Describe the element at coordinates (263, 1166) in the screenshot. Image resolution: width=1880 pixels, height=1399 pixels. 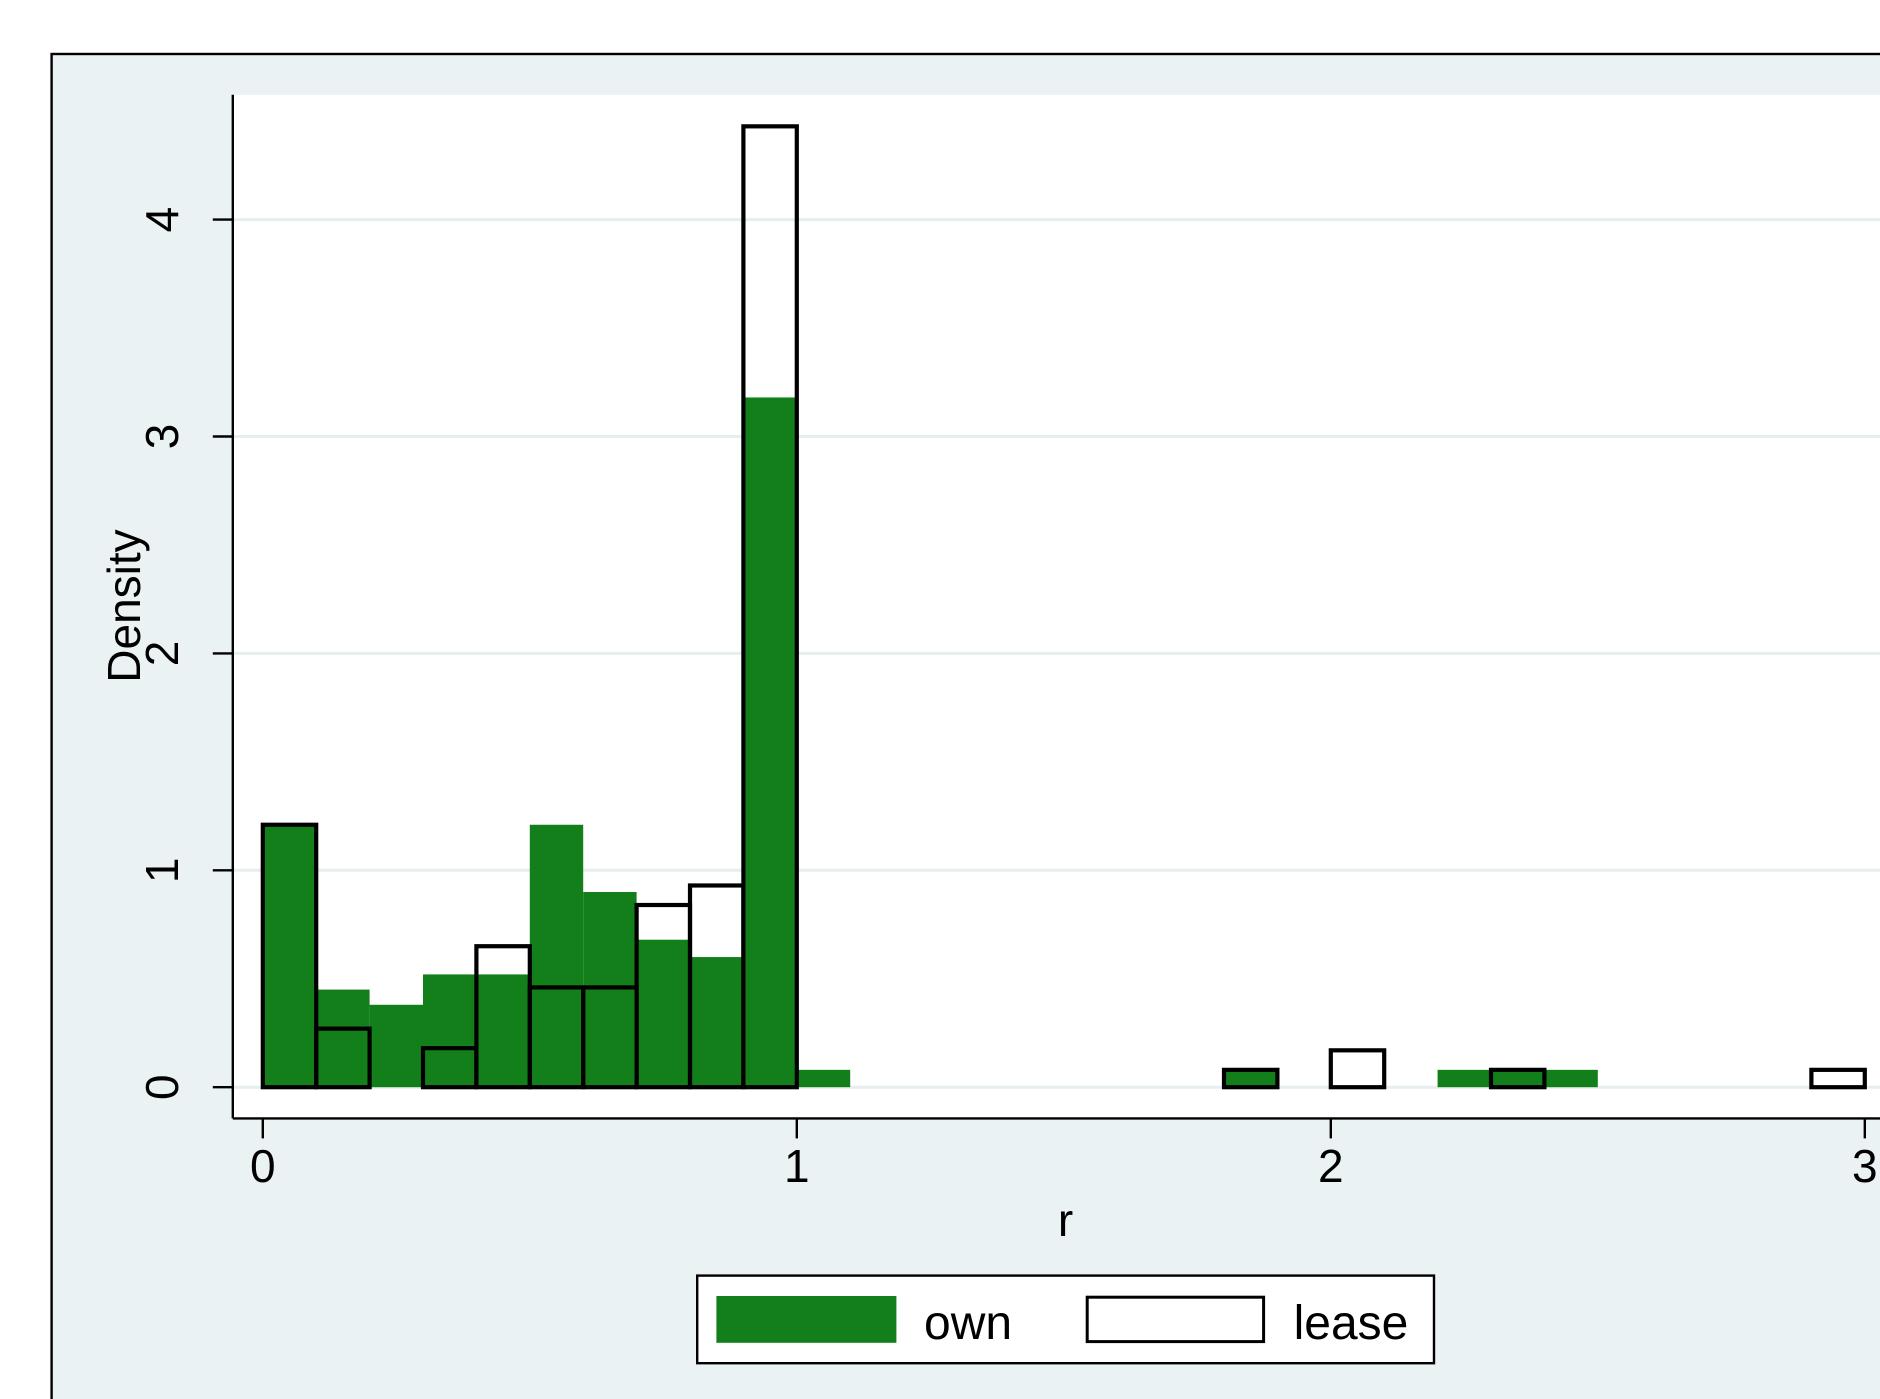
I see `x-tick-label: 0` at that location.